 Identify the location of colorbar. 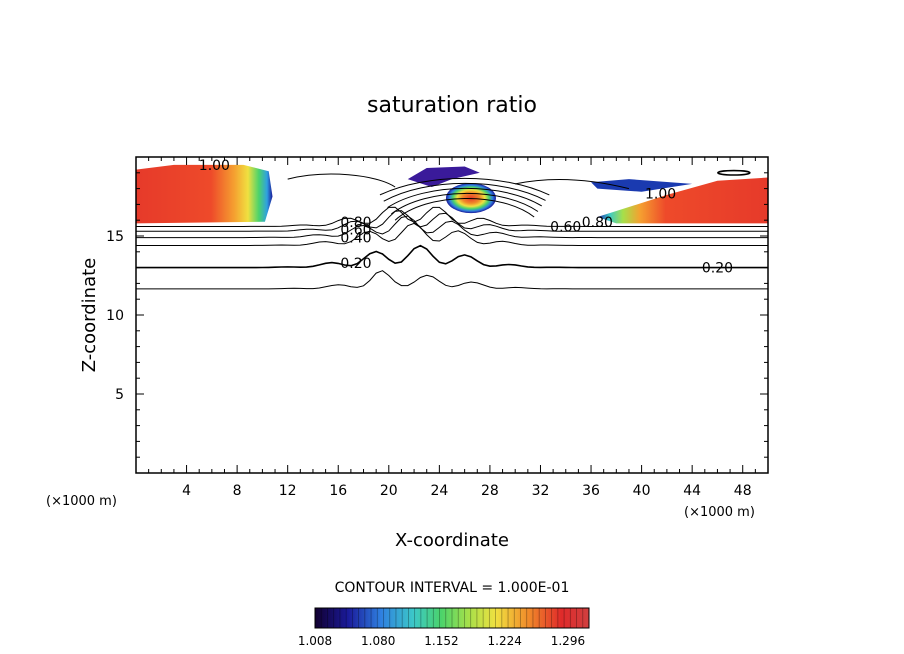
(452, 618).